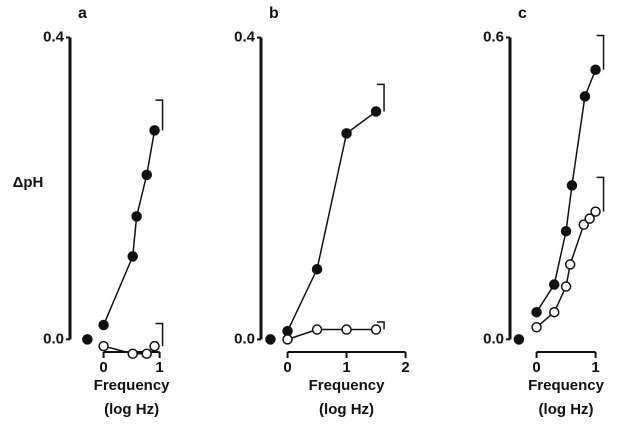 The width and height of the screenshot is (623, 428). What do you see at coordinates (82, 13) in the screenshot?
I see `panel-label: a` at bounding box center [82, 13].